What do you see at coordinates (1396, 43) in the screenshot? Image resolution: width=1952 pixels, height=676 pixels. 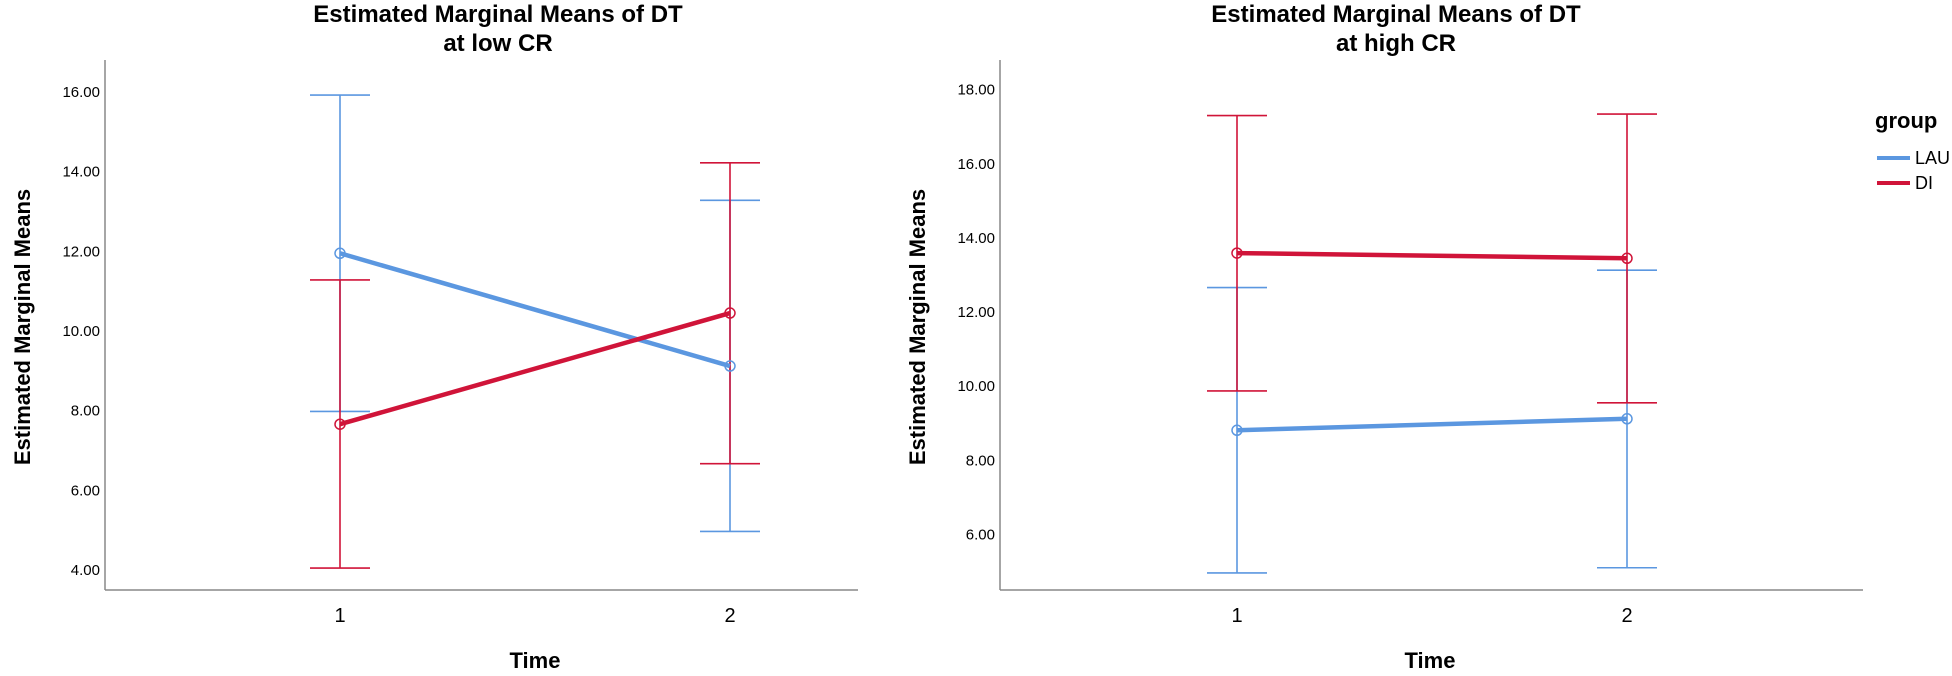 I see `chart-title-line2: at high CR` at bounding box center [1396, 43].